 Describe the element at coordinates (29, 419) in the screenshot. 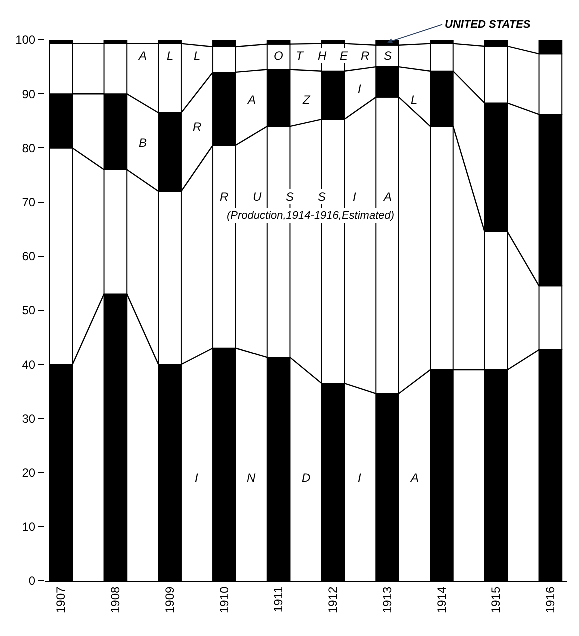

I see `y-tick-label: 30` at that location.